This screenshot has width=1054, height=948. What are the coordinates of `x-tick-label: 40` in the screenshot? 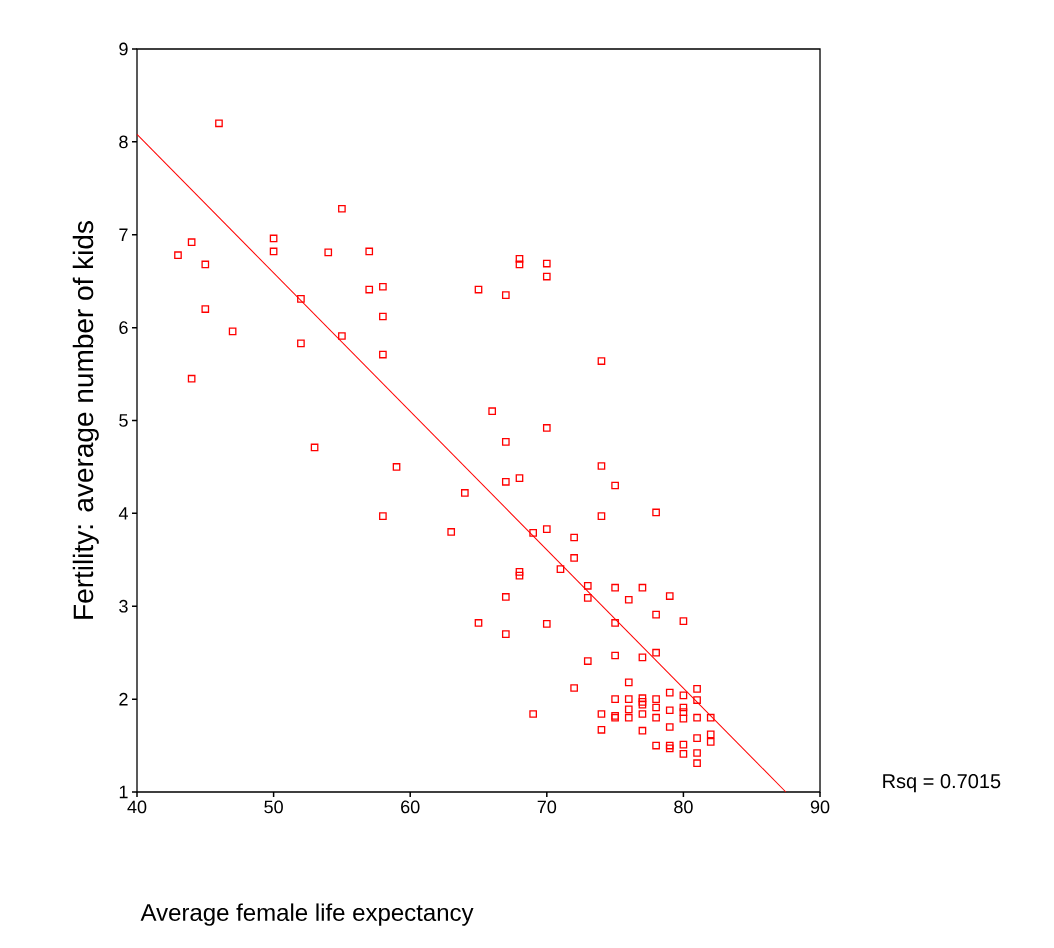 It's located at (137, 807).